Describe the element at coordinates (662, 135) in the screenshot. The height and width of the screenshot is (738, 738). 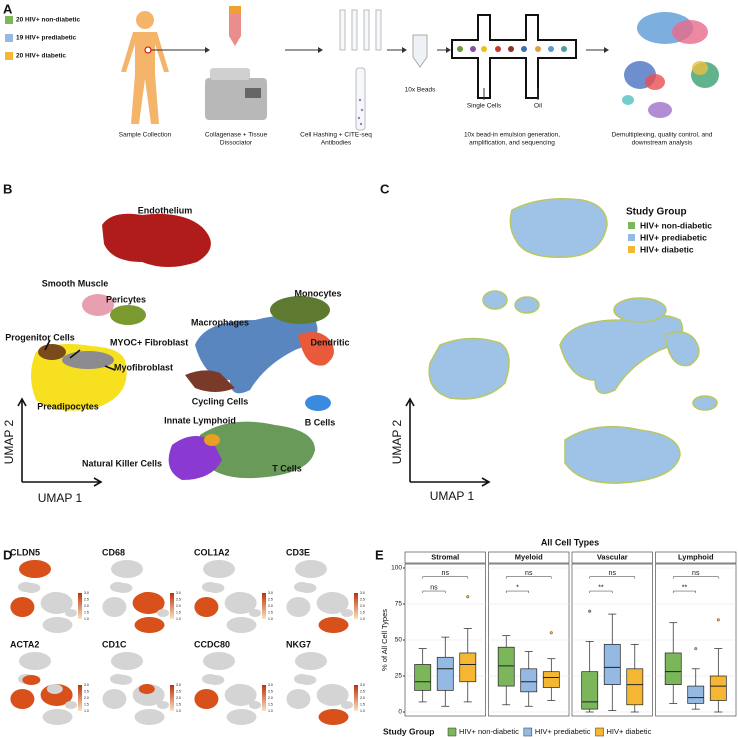
I see `step-label: Demultiplexing, quality control, and` at that location.